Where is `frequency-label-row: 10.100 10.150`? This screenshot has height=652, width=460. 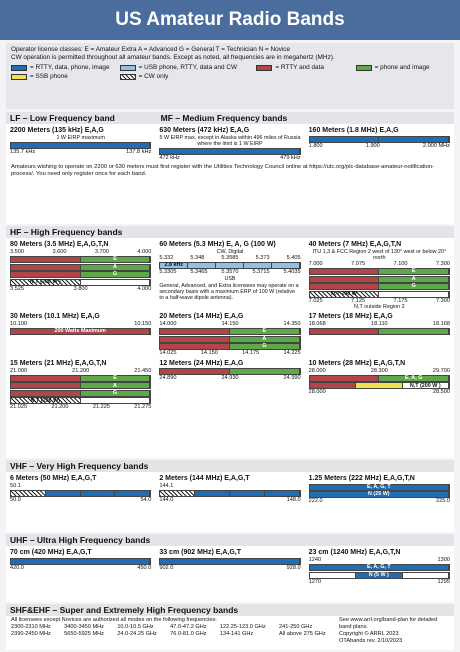
frequency-label-row: 10.100 10.150 is located at coordinates (80, 324).